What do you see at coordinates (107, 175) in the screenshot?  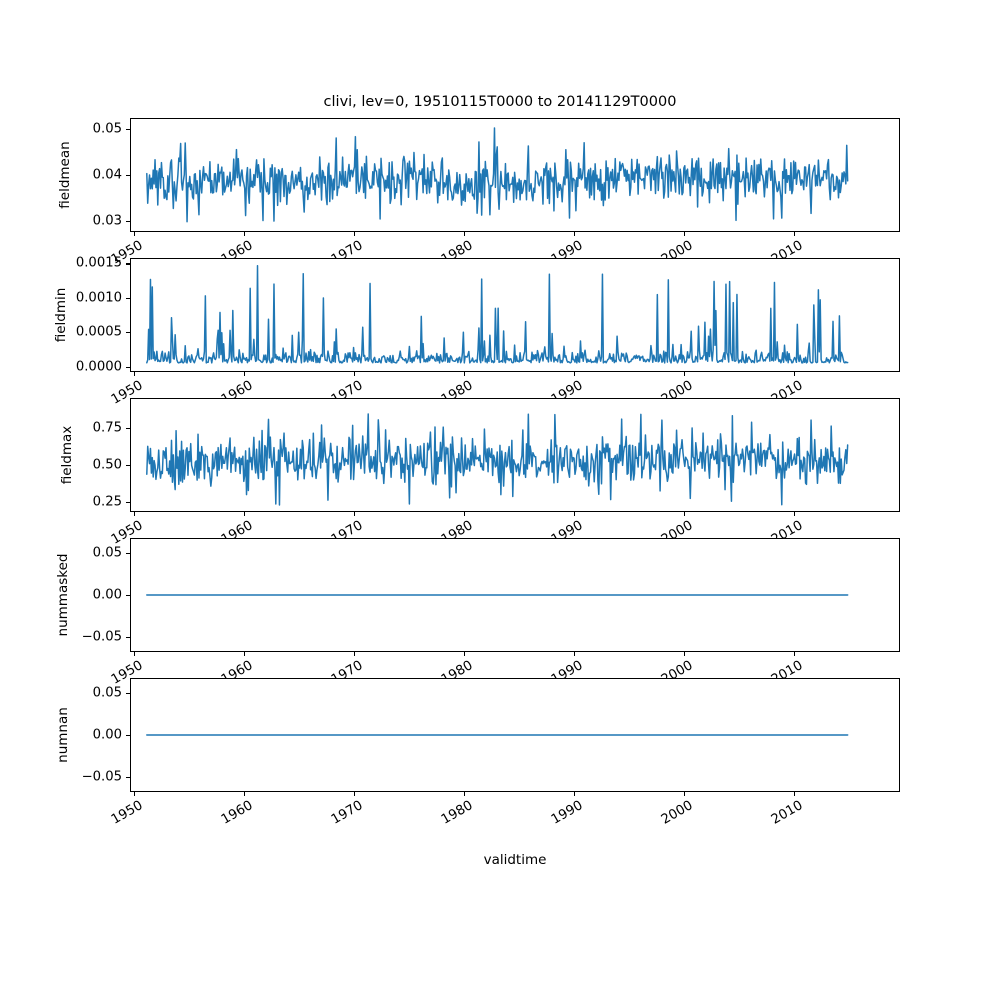 I see `y-tick-label: 0.04` at bounding box center [107, 175].